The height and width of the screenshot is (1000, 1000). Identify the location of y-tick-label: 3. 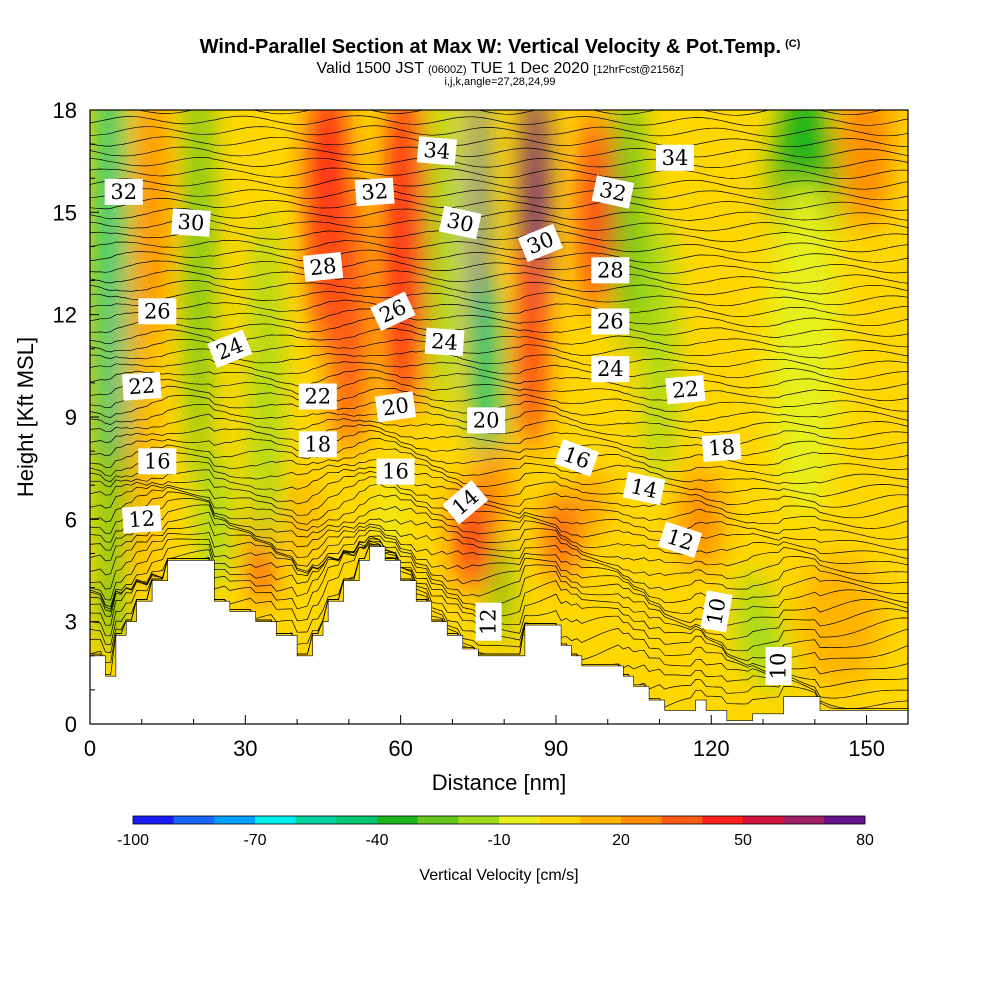
(71, 622).